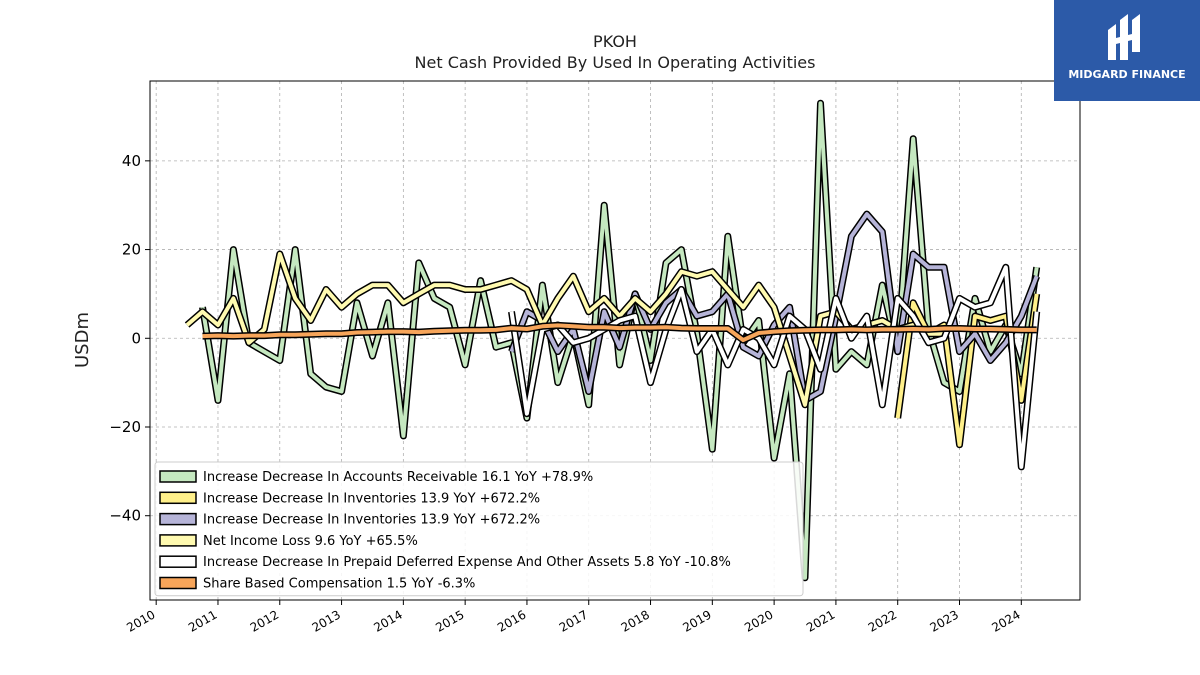 Image resolution: width=1200 pixels, height=675 pixels. What do you see at coordinates (131, 161) in the screenshot?
I see `y-tick-label: 40` at bounding box center [131, 161].